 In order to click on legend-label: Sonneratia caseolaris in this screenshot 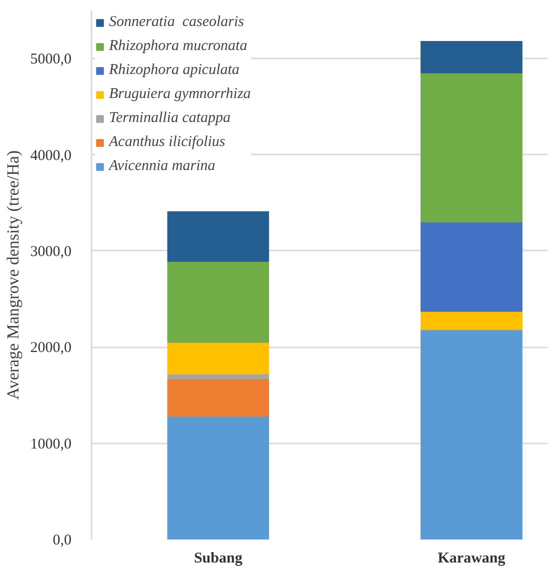, I will do `click(176, 22)`.